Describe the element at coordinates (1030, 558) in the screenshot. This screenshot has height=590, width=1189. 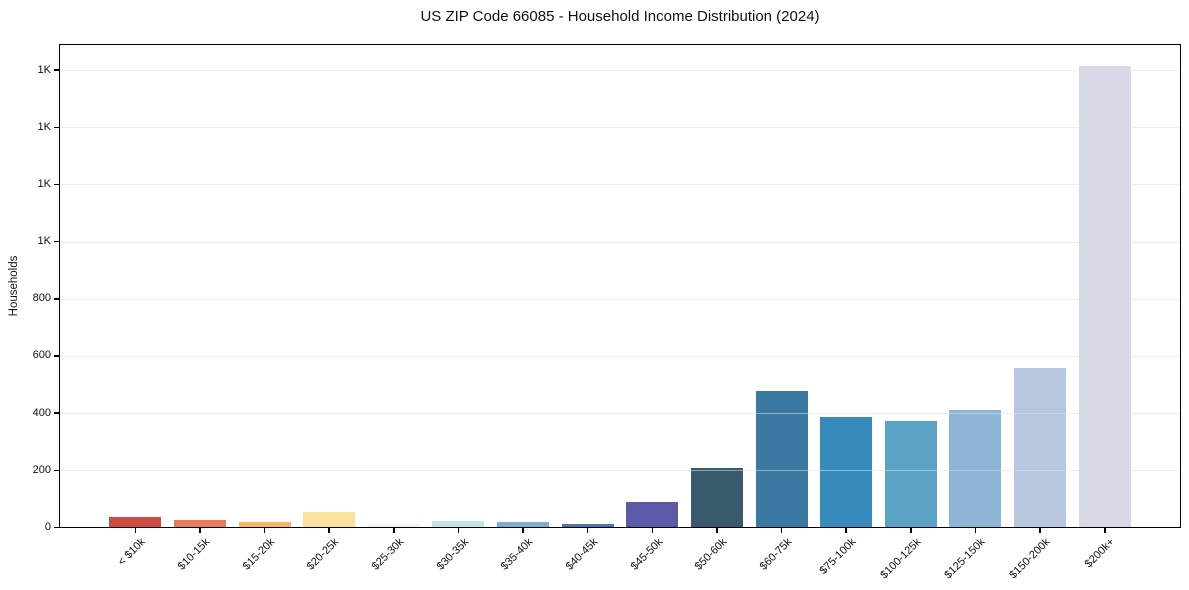
I see `x-tick-label-text: $150-200k` at that location.